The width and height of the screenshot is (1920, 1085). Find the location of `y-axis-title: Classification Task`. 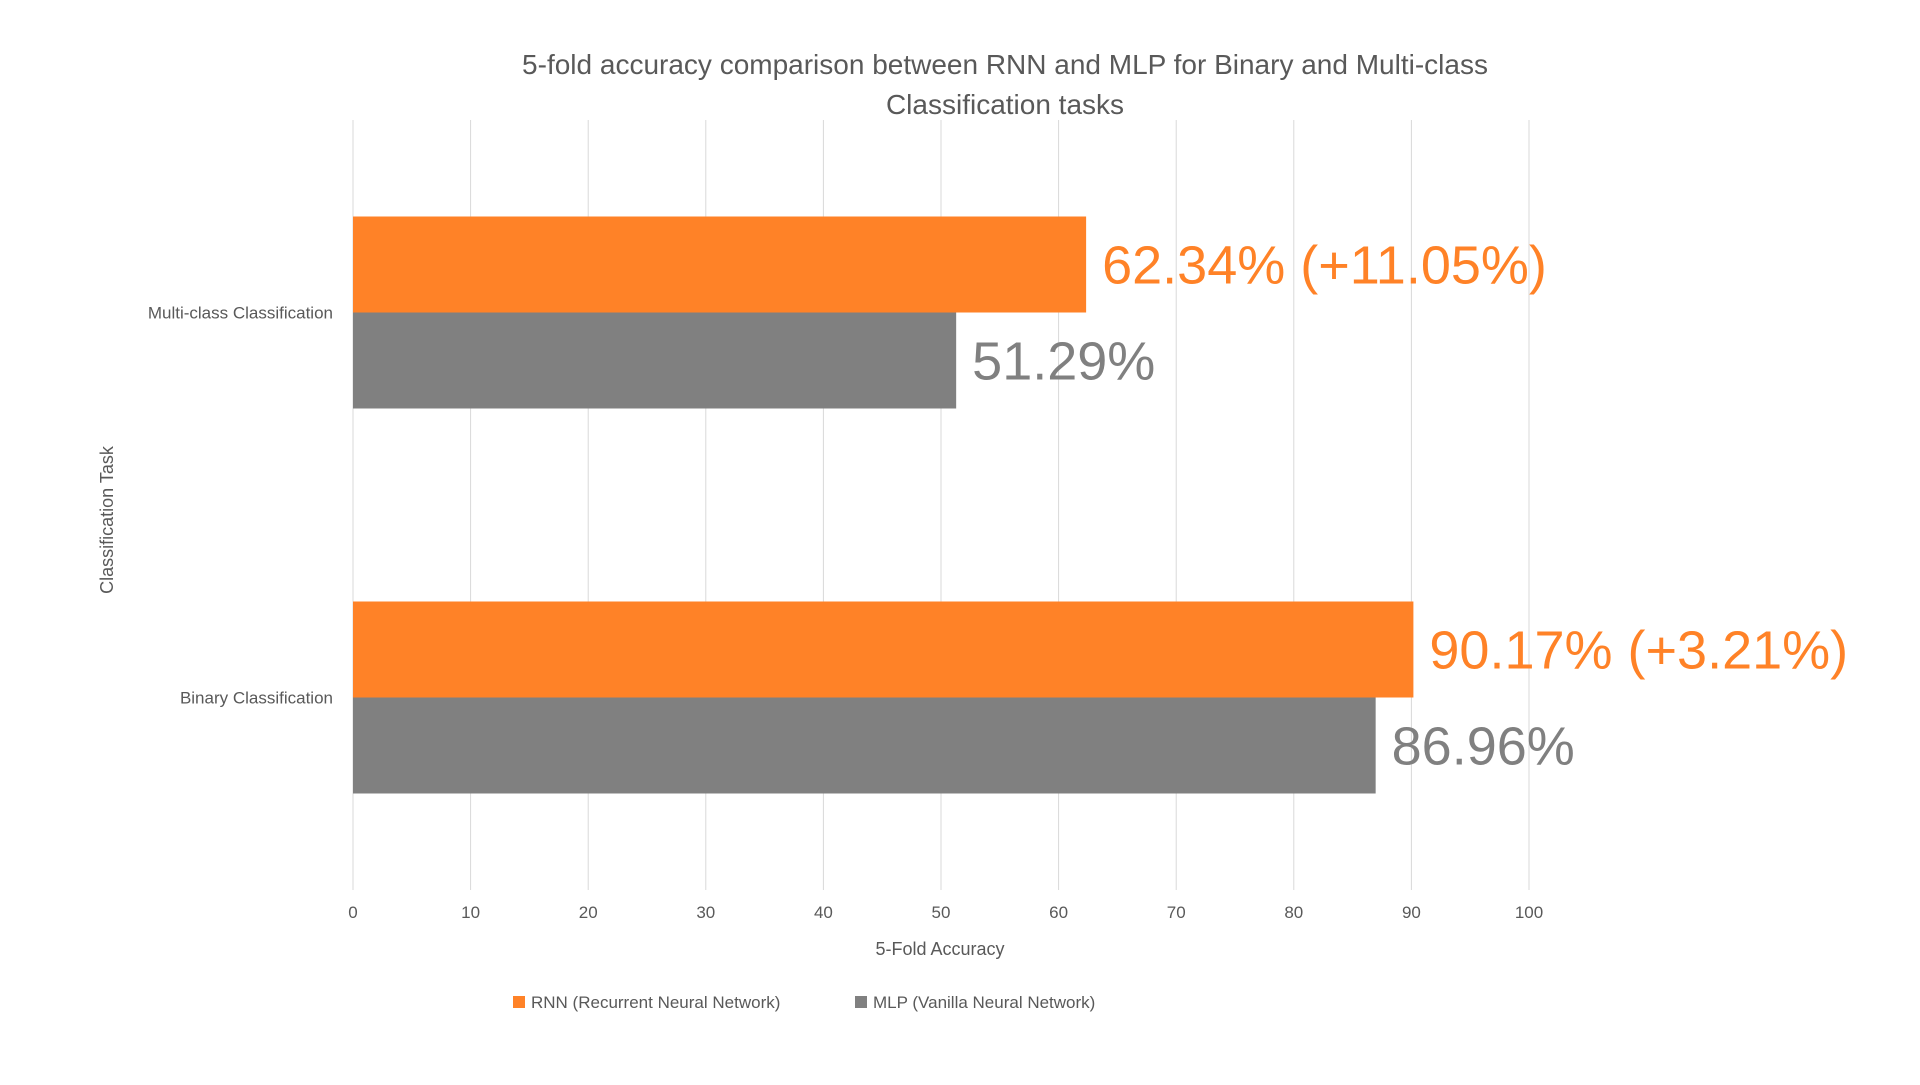

y-axis-title: Classification Task is located at coordinates (107, 519).